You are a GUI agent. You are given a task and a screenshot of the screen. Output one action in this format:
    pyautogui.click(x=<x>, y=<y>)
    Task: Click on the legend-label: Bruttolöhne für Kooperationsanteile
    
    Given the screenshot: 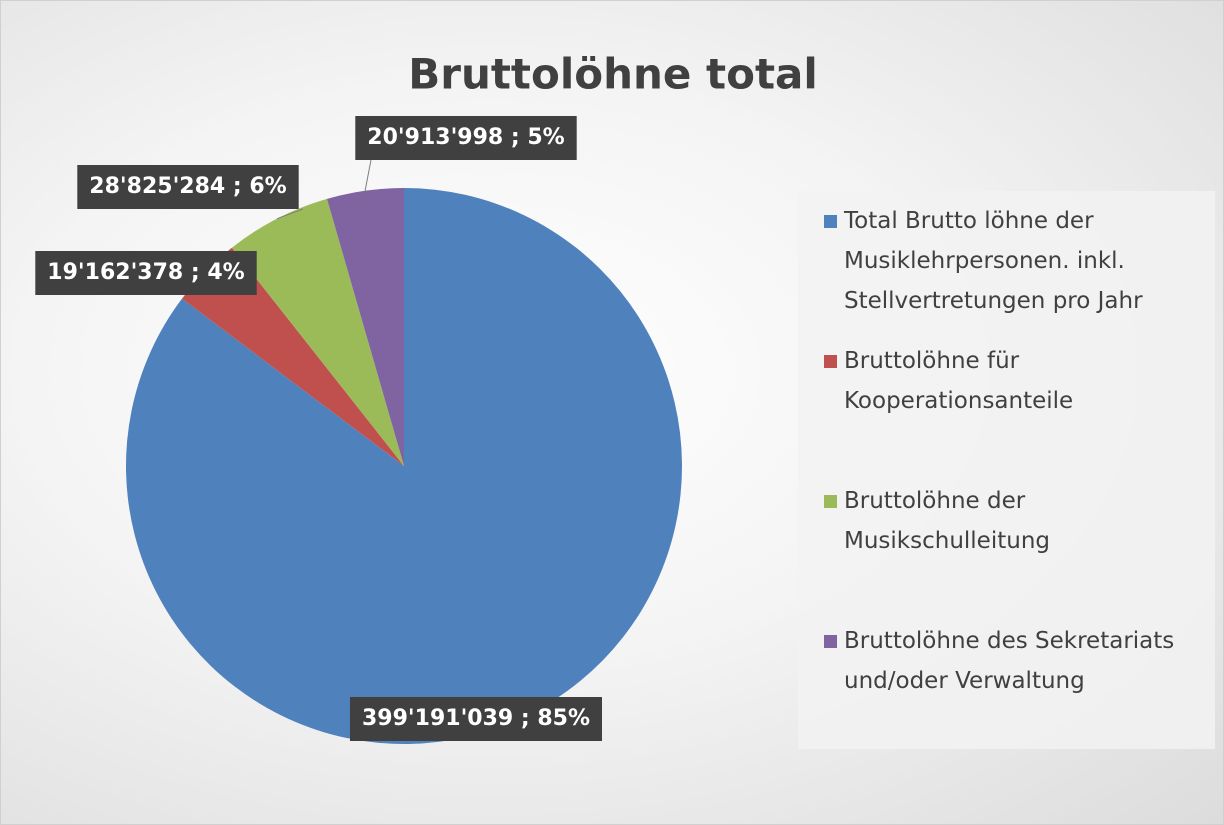 What is the action you would take?
    pyautogui.click(x=959, y=381)
    